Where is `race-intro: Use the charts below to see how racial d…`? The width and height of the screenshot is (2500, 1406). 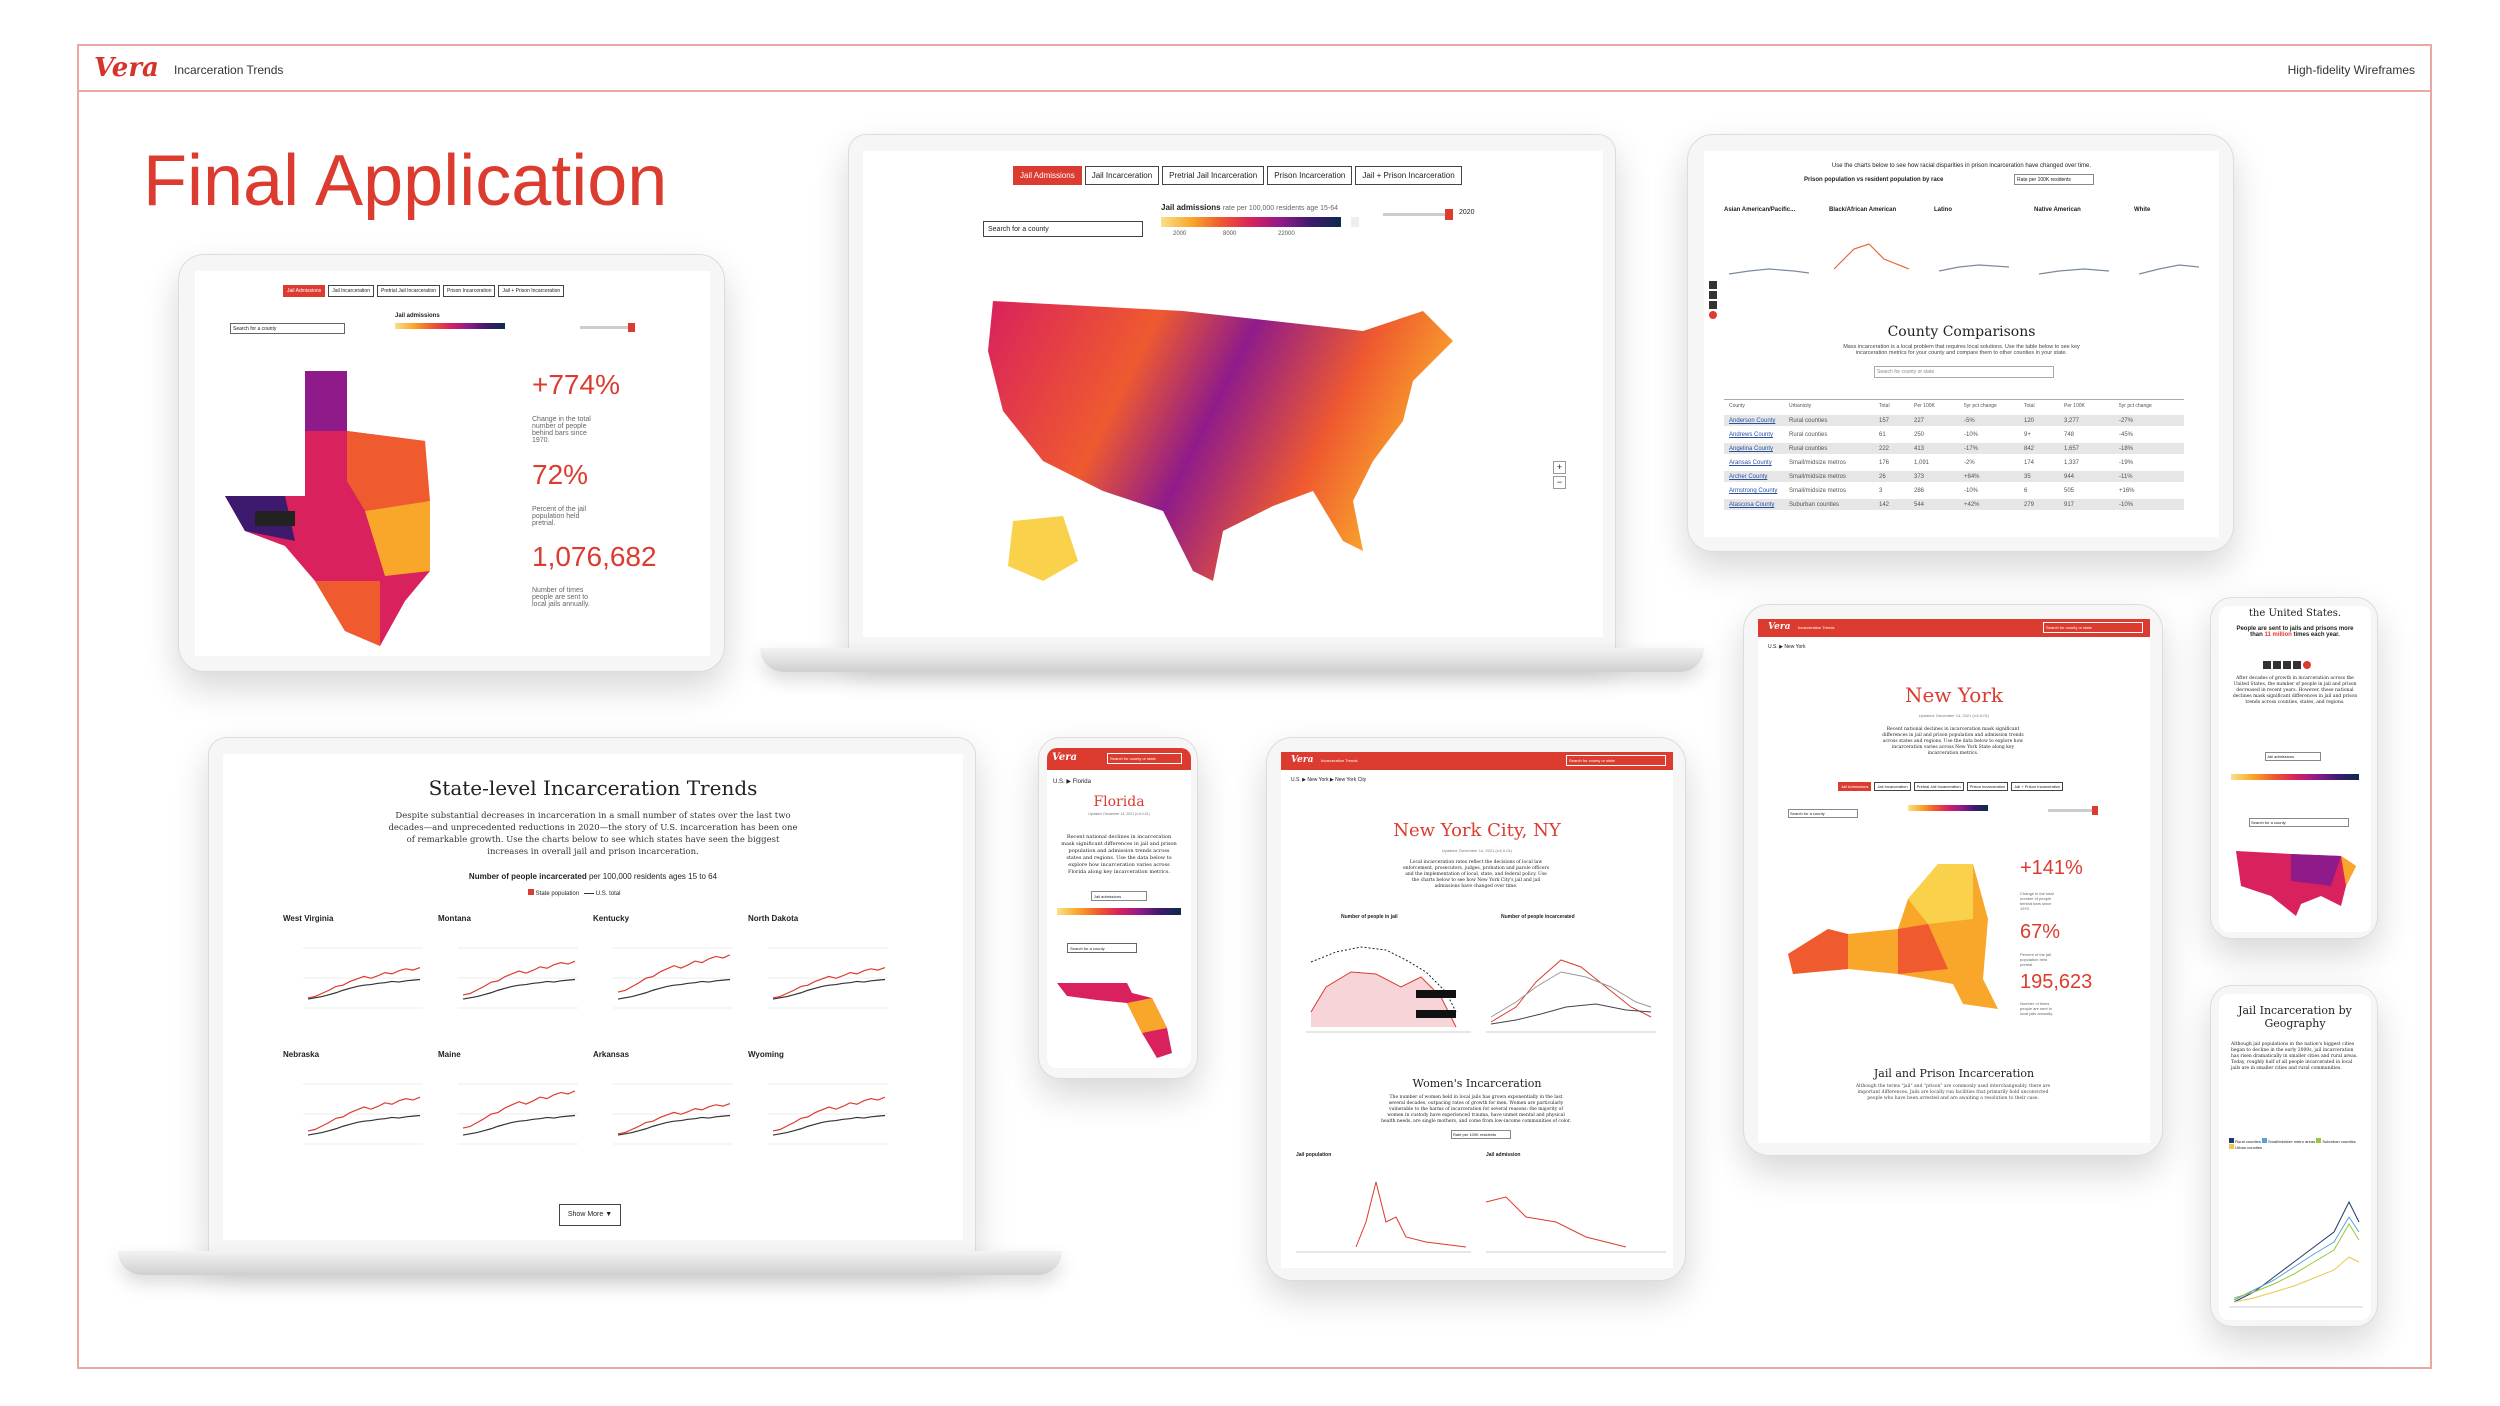 race-intro: Use the charts below to see how racial d… is located at coordinates (1961, 166).